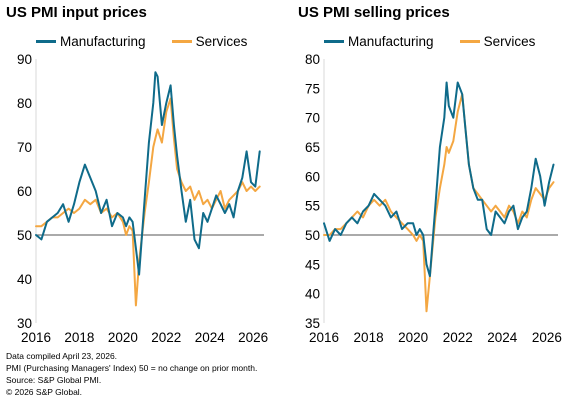  I want to click on y-tick-label: 35, so click(312, 323).